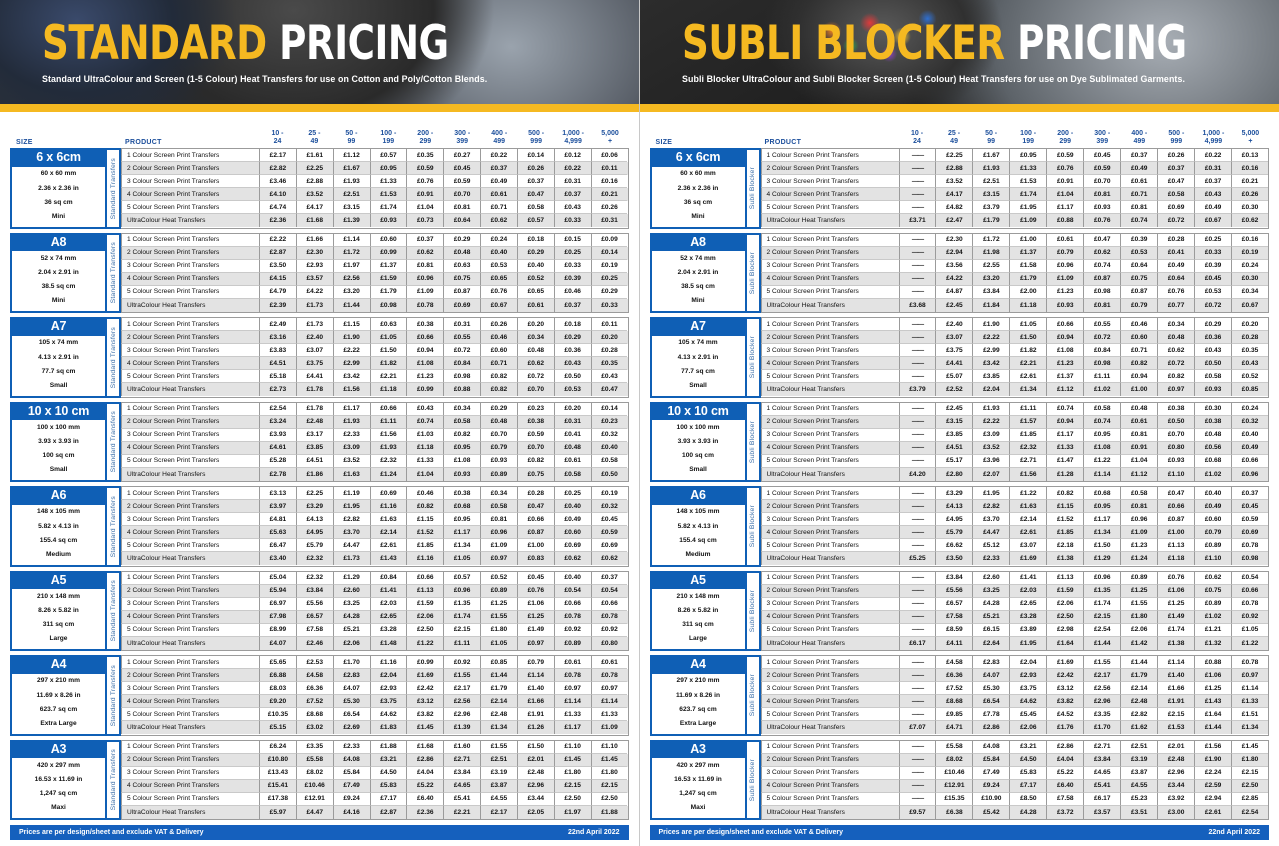 The width and height of the screenshot is (1279, 846). What do you see at coordinates (425, 663) in the screenshot?
I see `price-cell-tier-5: £0.99` at bounding box center [425, 663].